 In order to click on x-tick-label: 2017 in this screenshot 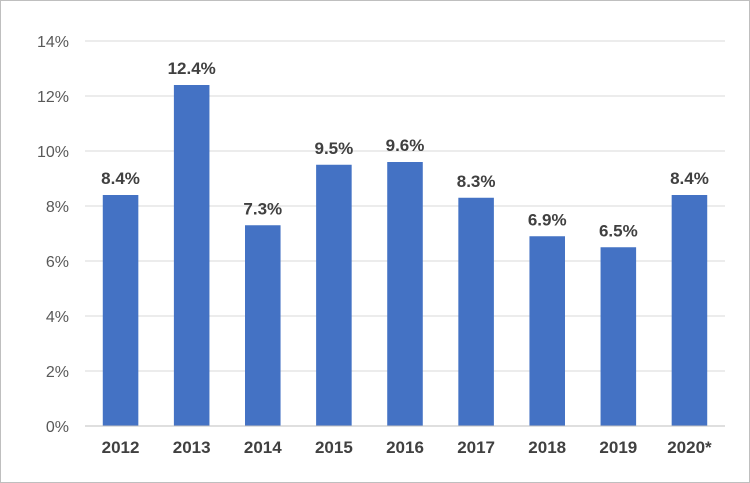, I will do `click(476, 447)`.